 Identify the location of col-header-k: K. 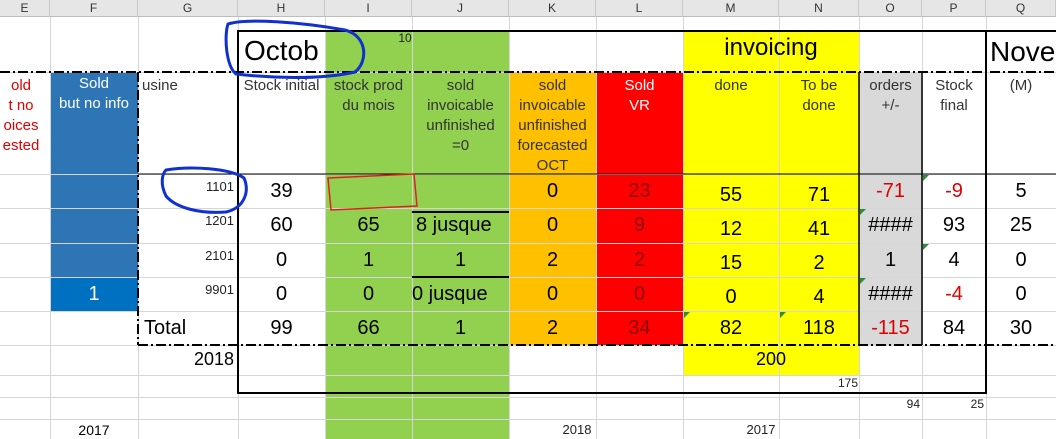
(552, 8).